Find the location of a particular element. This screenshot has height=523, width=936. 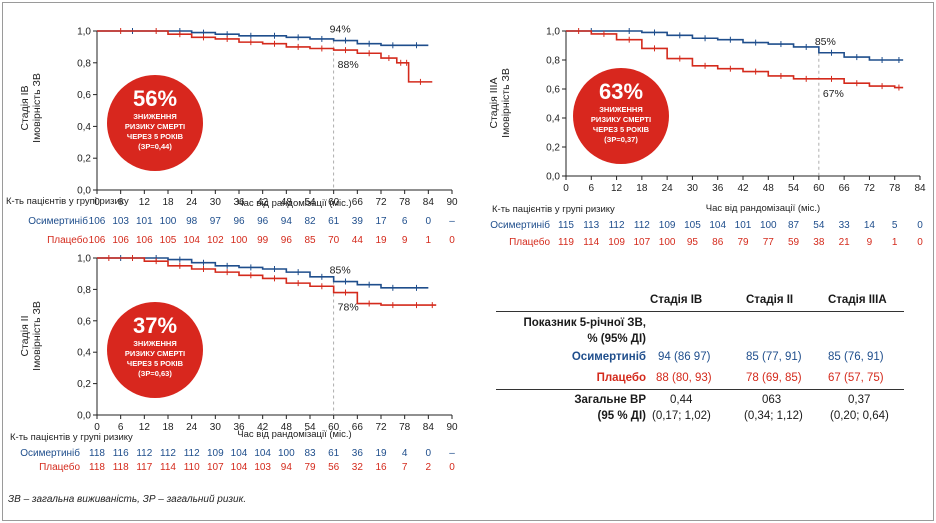

row-placebo-ib: 88 (80, 93) is located at coordinates (684, 378).